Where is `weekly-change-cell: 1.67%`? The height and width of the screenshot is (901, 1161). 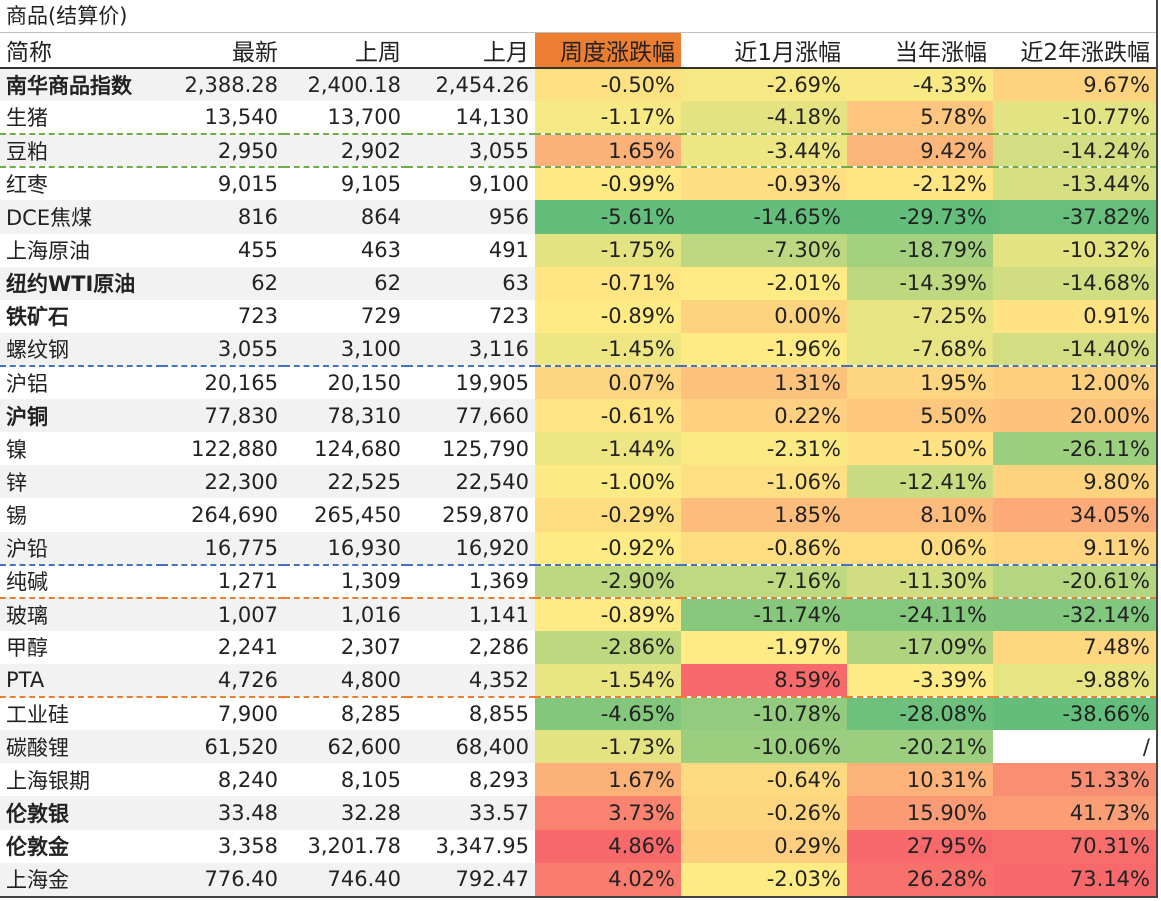
weekly-change-cell: 1.67% is located at coordinates (608, 780).